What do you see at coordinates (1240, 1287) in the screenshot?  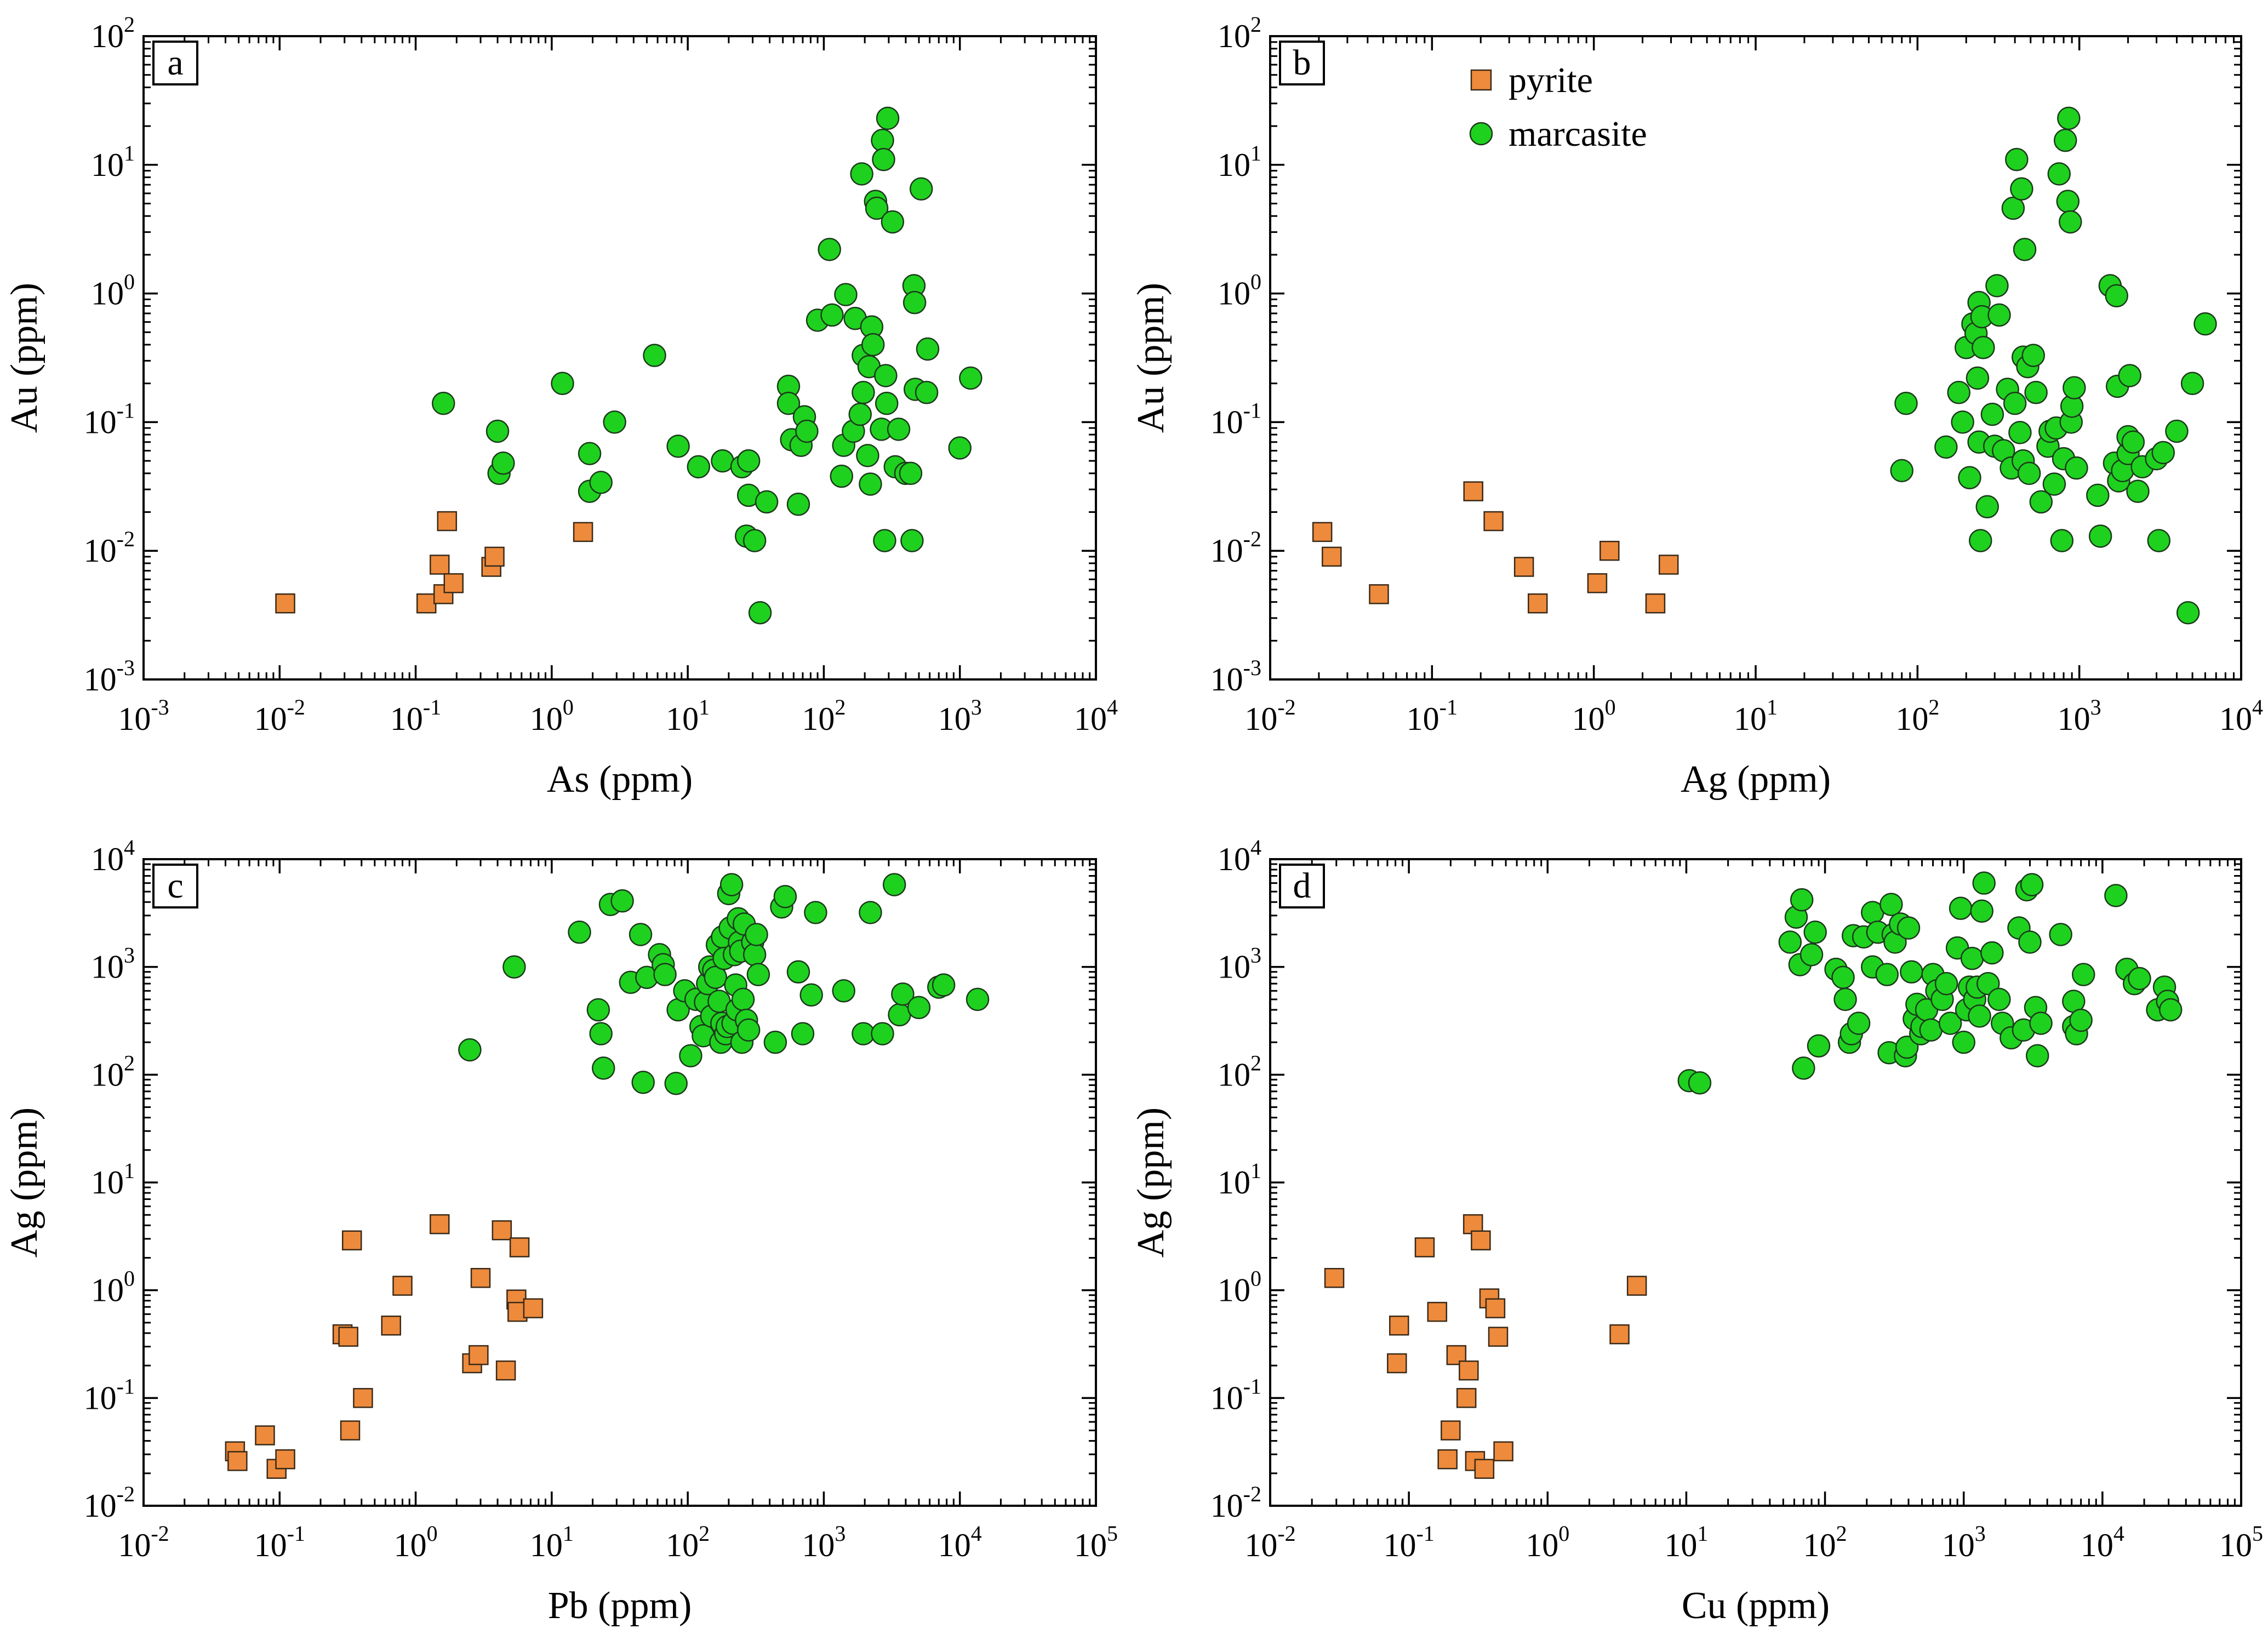 I see `y-tick-label: 10⁰` at bounding box center [1240, 1287].